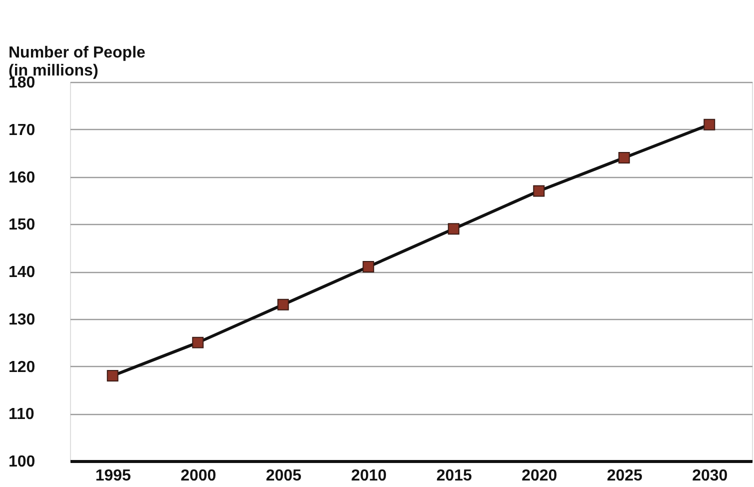 This screenshot has height=487, width=754. Describe the element at coordinates (22, 225) in the screenshot. I see `y-tick-label: 150` at that location.